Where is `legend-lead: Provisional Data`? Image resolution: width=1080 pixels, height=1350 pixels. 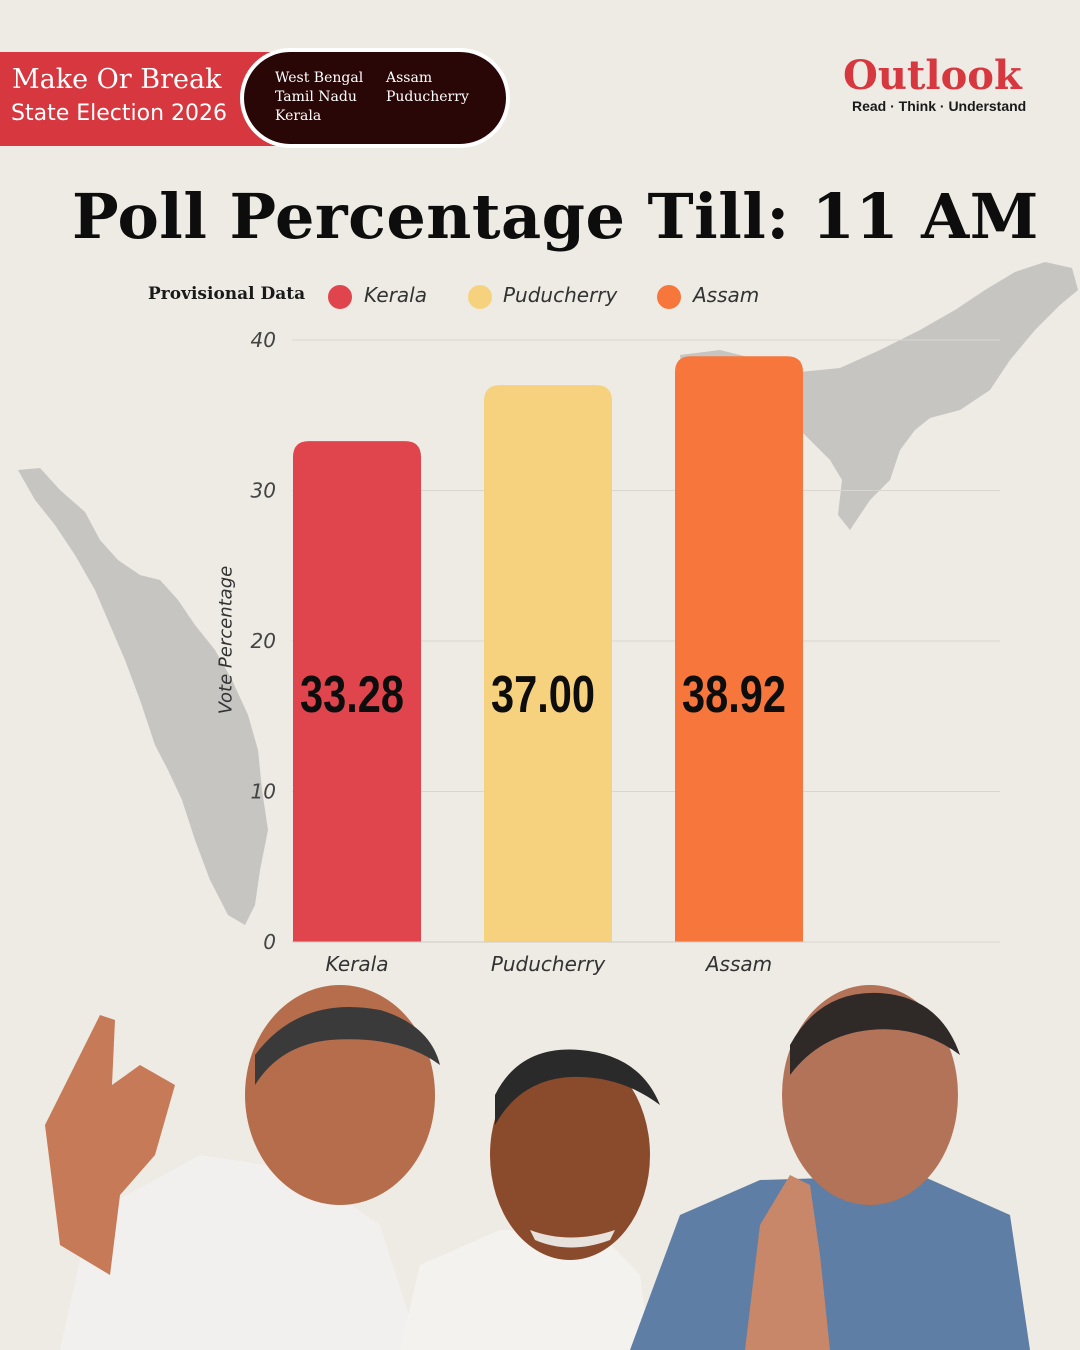 legend-lead: Provisional Data is located at coordinates (227, 294).